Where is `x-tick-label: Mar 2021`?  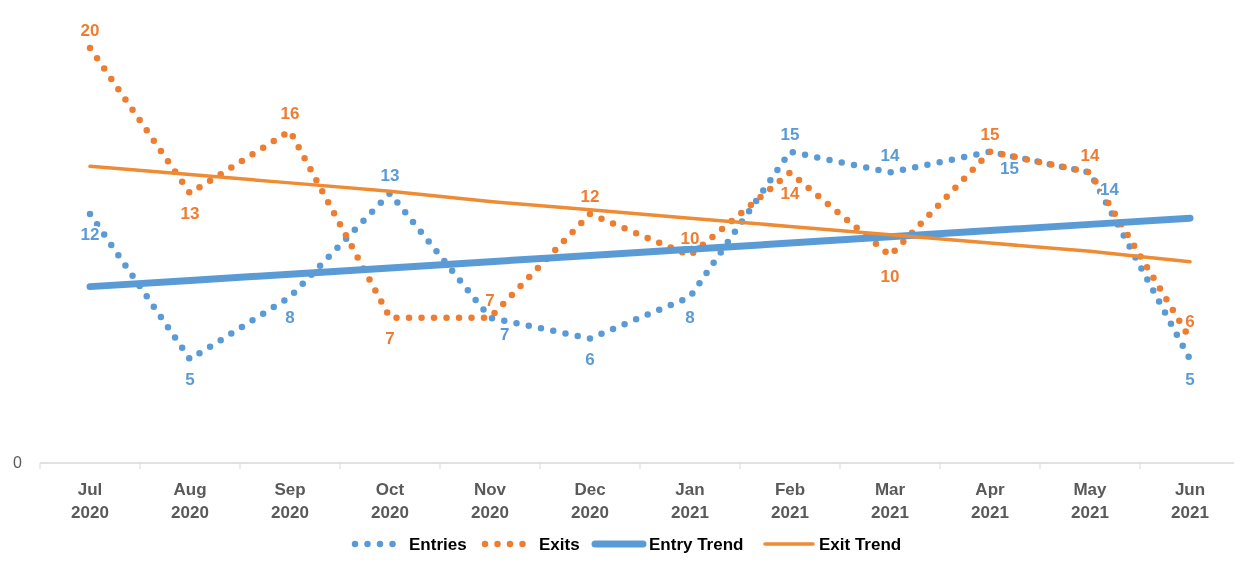
x-tick-label: Mar 2021 is located at coordinates (890, 501).